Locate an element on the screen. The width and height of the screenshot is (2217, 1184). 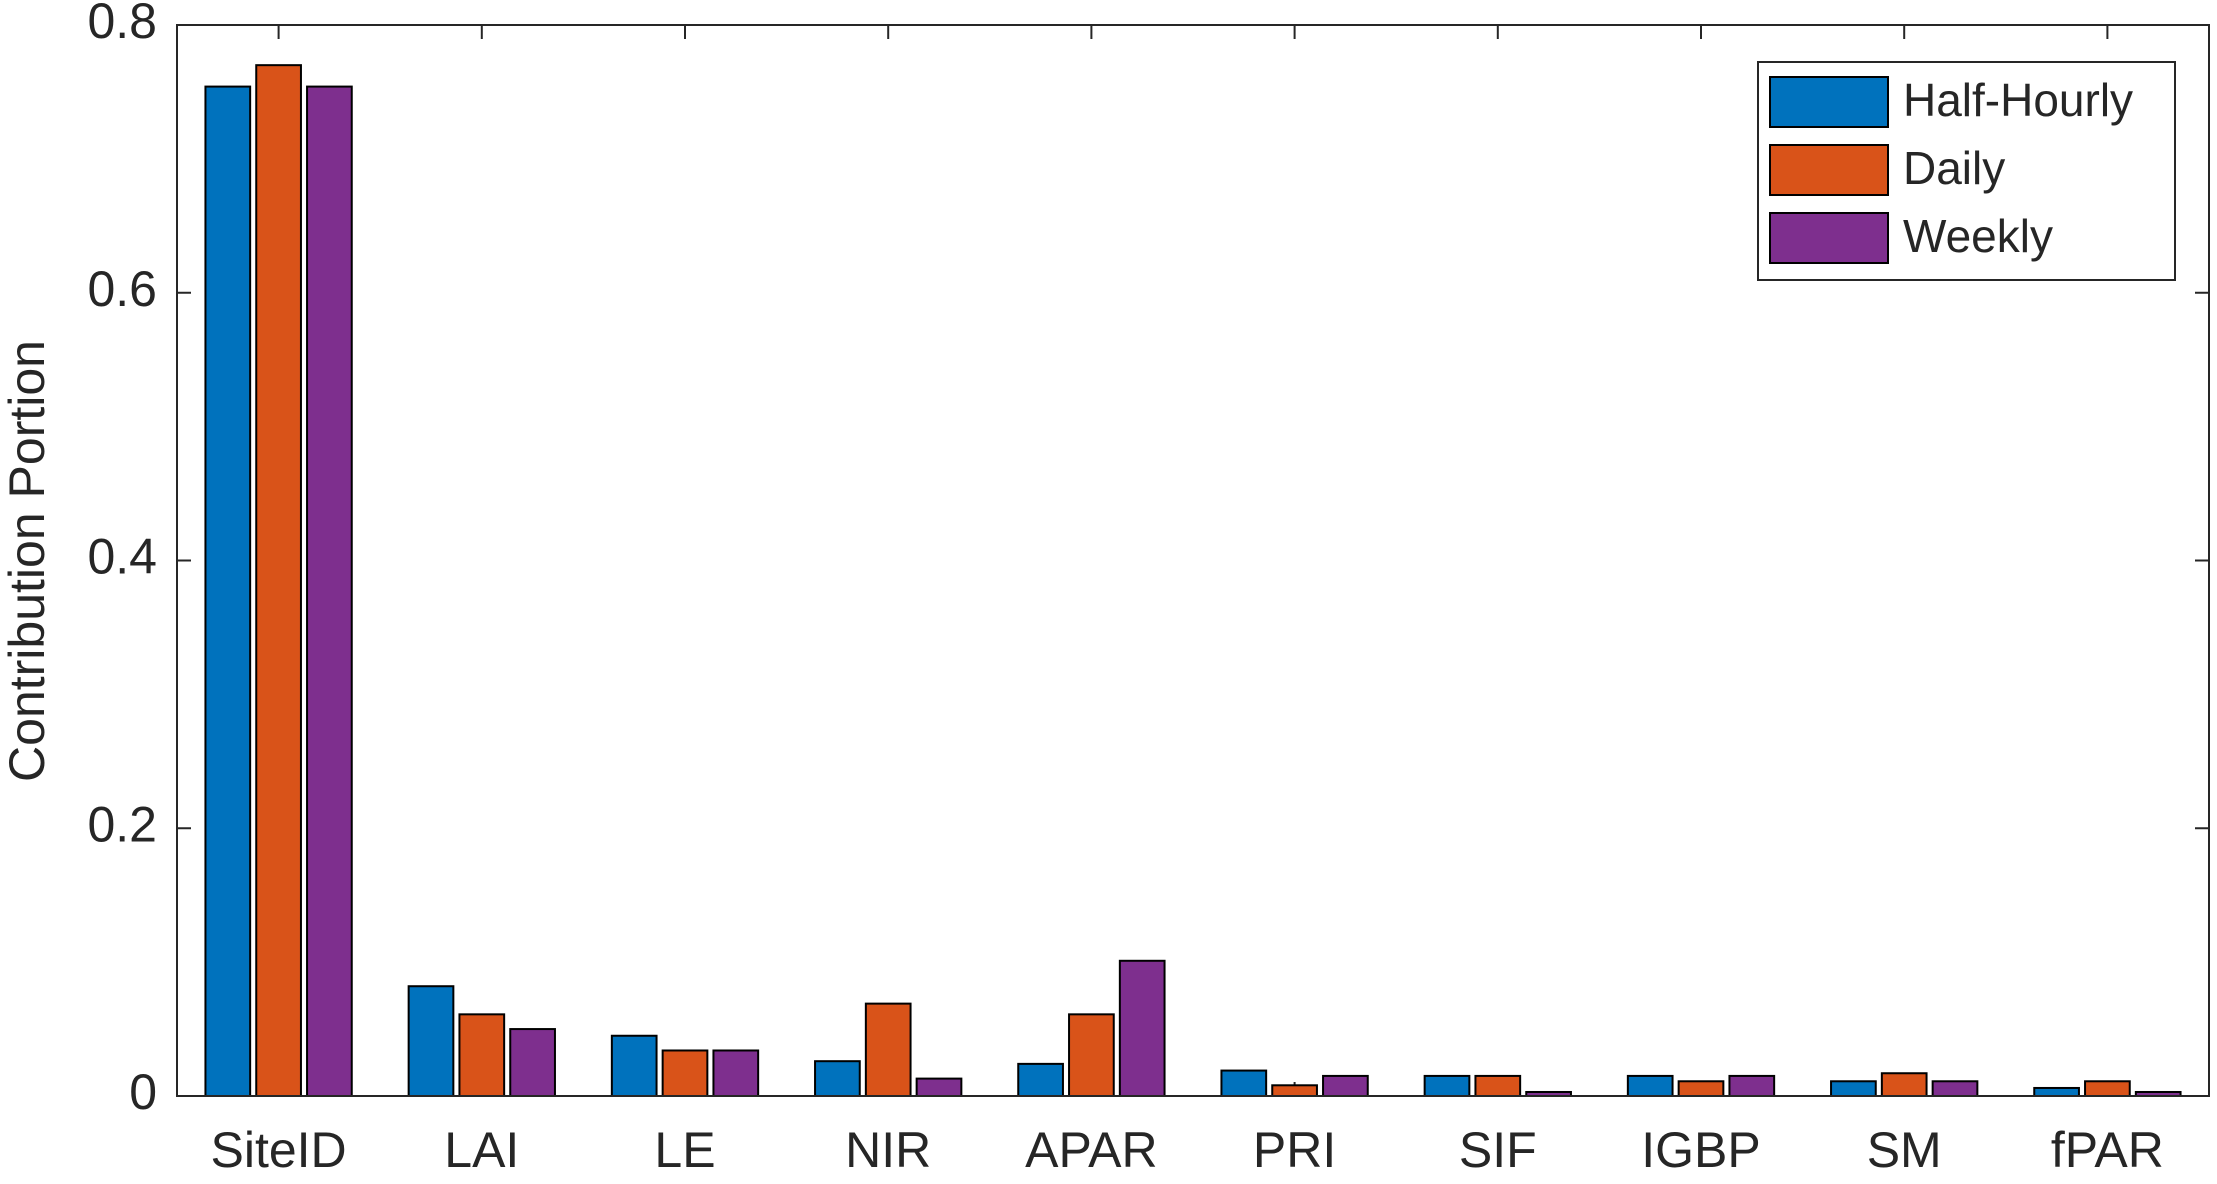
x-tick-label: SM is located at coordinates (1904, 1150).